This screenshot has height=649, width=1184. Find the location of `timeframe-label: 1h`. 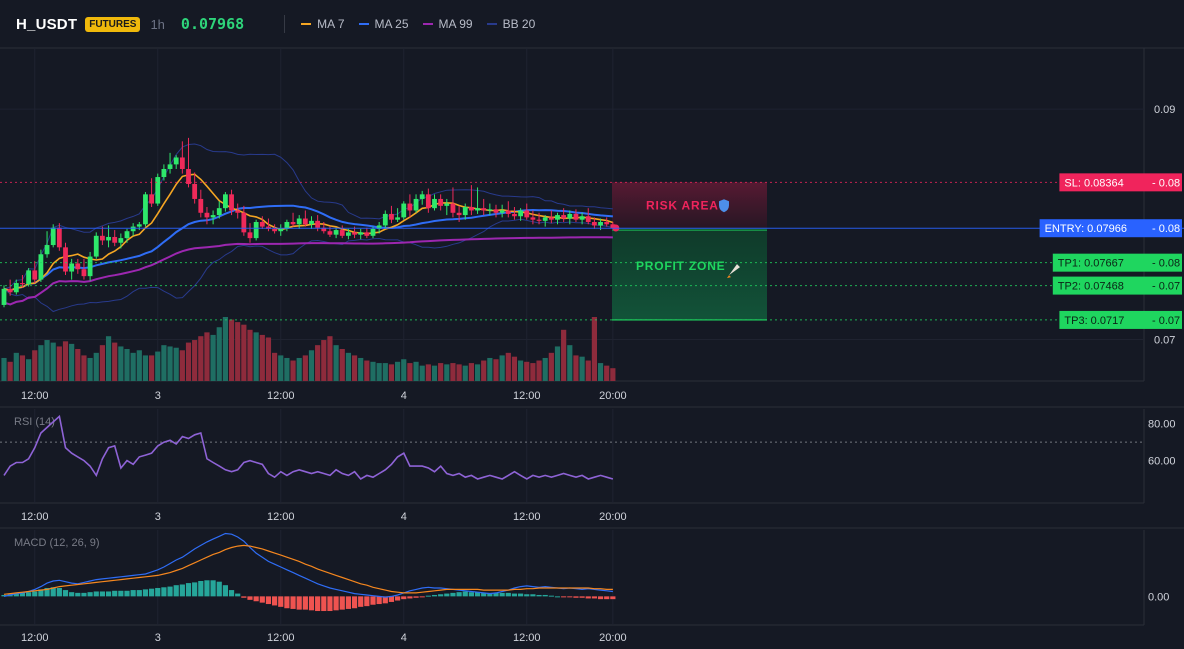

timeframe-label: 1h is located at coordinates (157, 24).